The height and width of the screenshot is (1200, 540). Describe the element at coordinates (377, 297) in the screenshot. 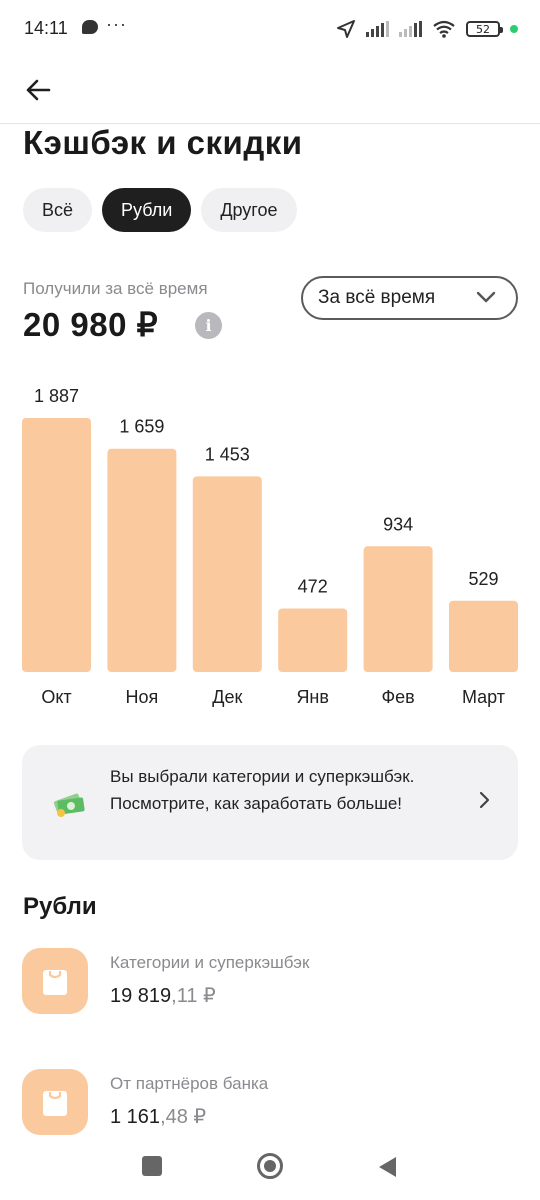

I see `period-select-value: За всё время` at that location.